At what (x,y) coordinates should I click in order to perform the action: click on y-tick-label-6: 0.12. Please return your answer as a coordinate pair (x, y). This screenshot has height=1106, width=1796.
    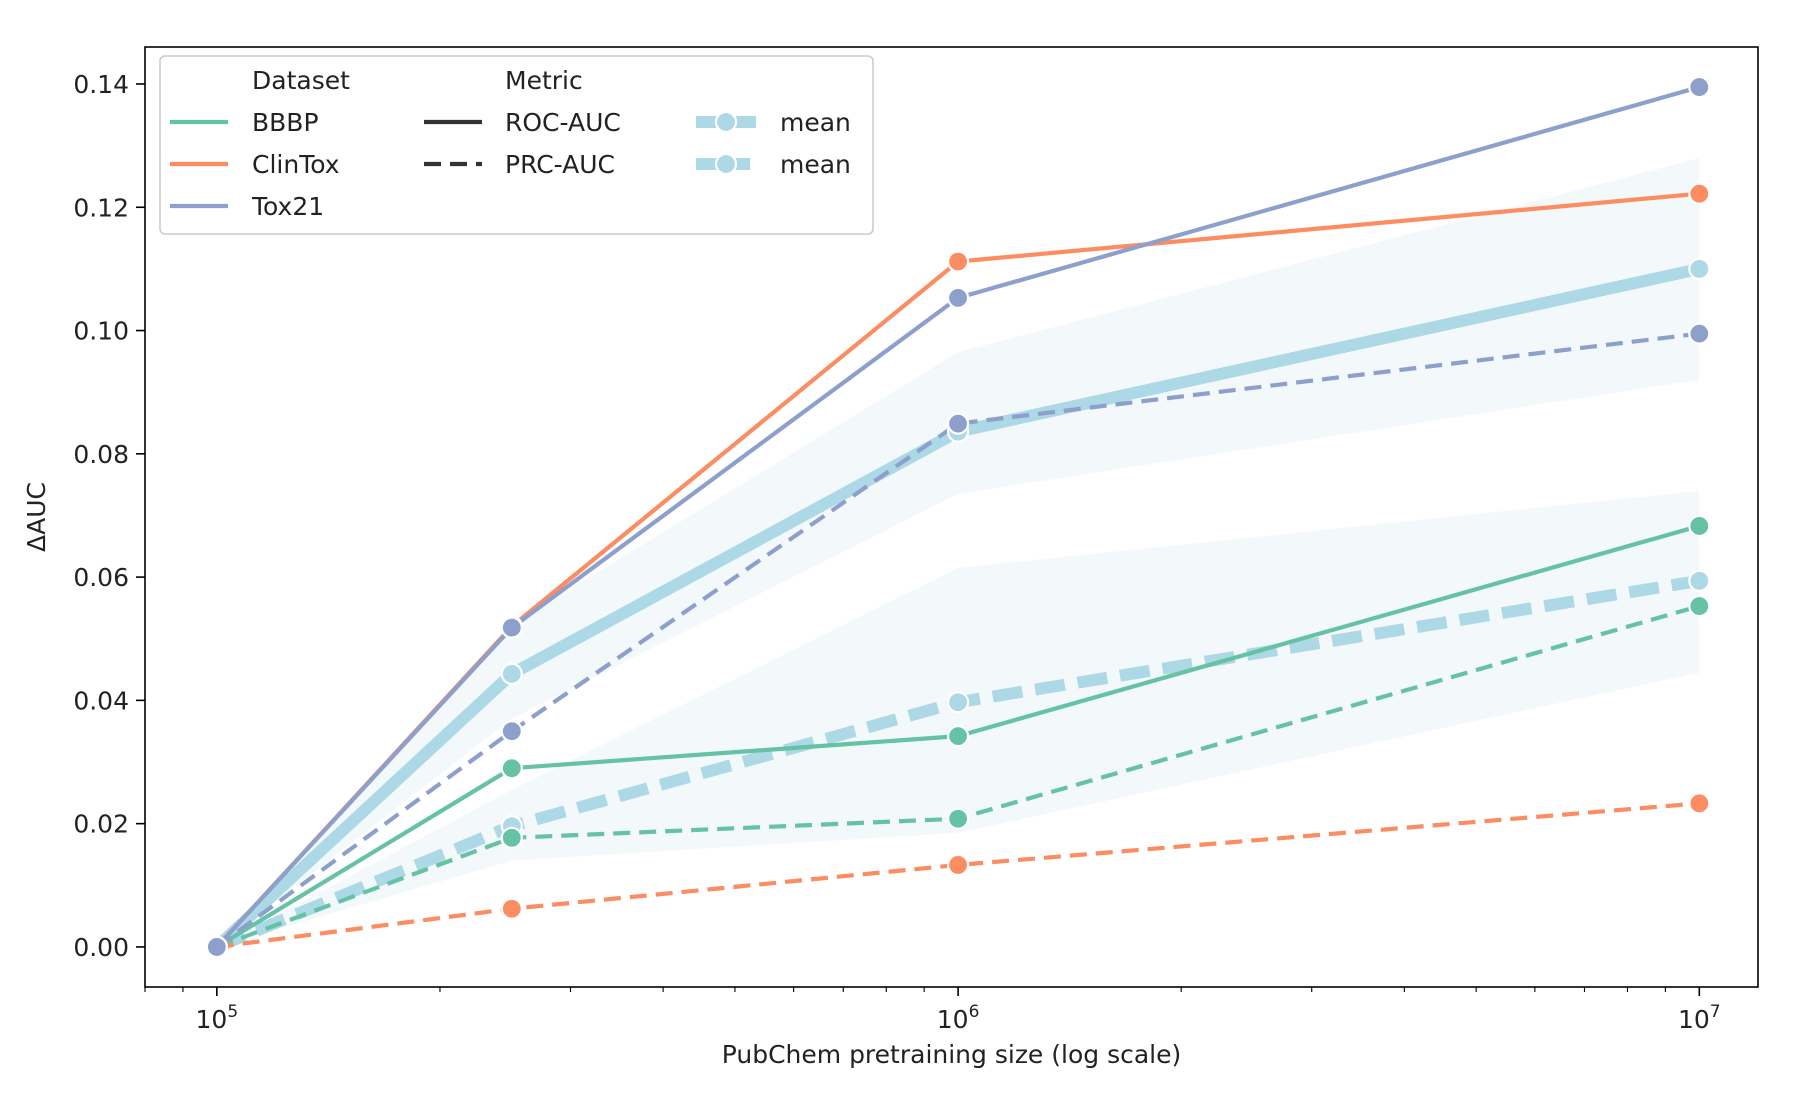
    Looking at the image, I should click on (101, 207).